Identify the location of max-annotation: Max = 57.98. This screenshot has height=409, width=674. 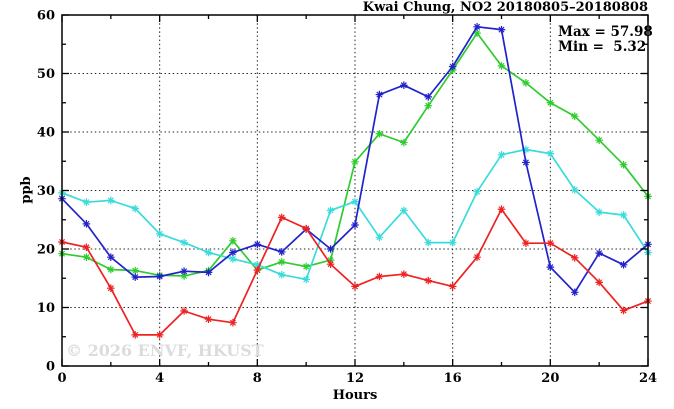
(605, 32).